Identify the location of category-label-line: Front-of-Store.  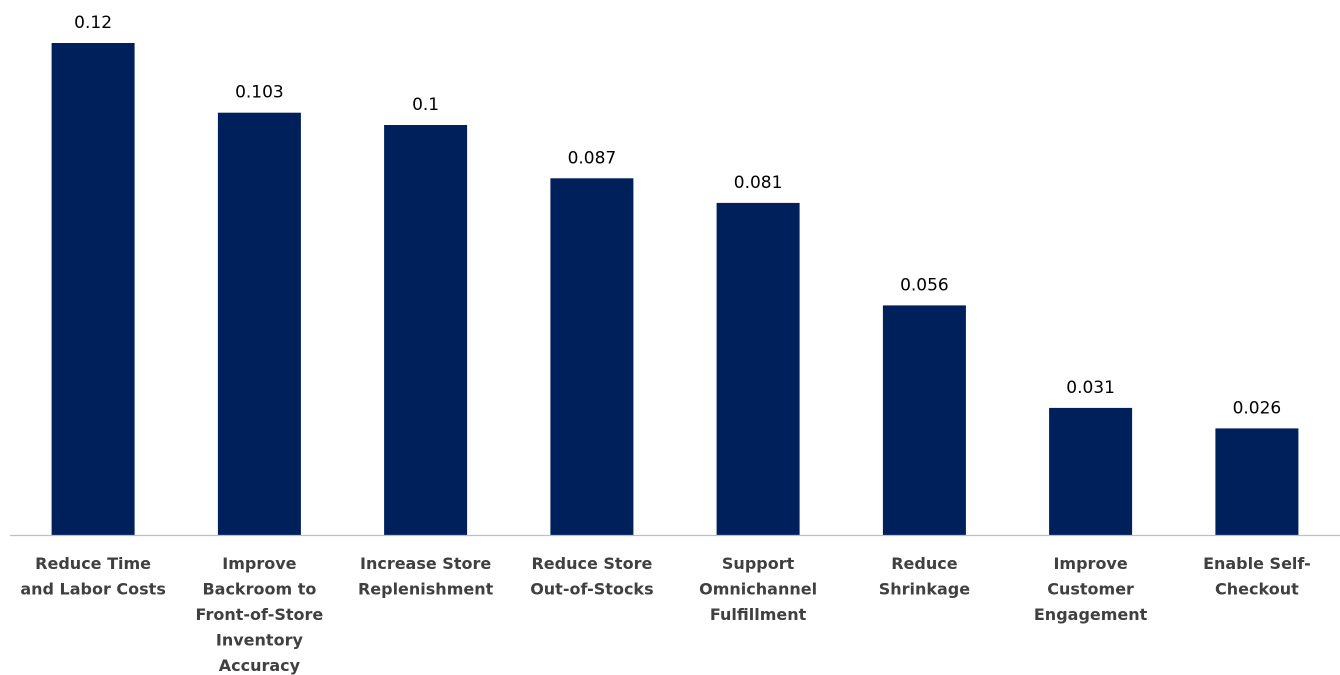
(260, 614).